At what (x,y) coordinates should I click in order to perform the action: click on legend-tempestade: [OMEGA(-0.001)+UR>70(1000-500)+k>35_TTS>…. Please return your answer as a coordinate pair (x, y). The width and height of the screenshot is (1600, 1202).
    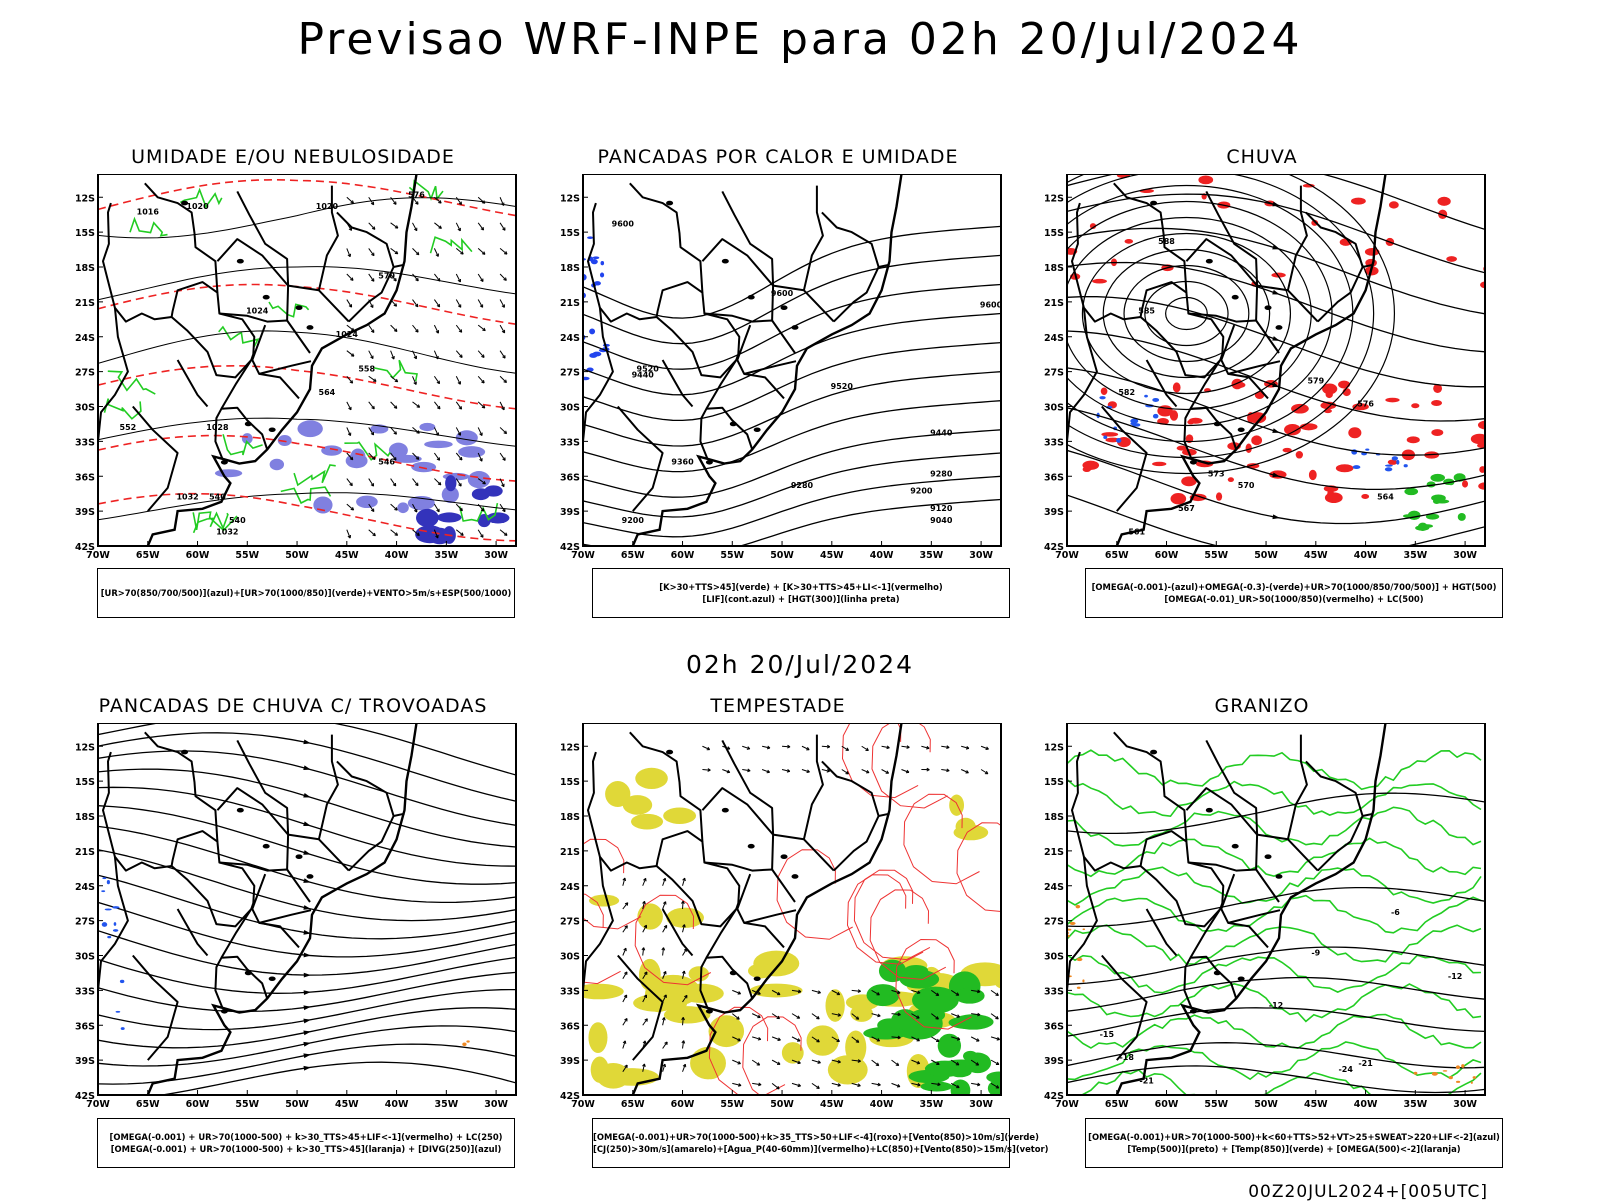
    Looking at the image, I should click on (801, 1143).